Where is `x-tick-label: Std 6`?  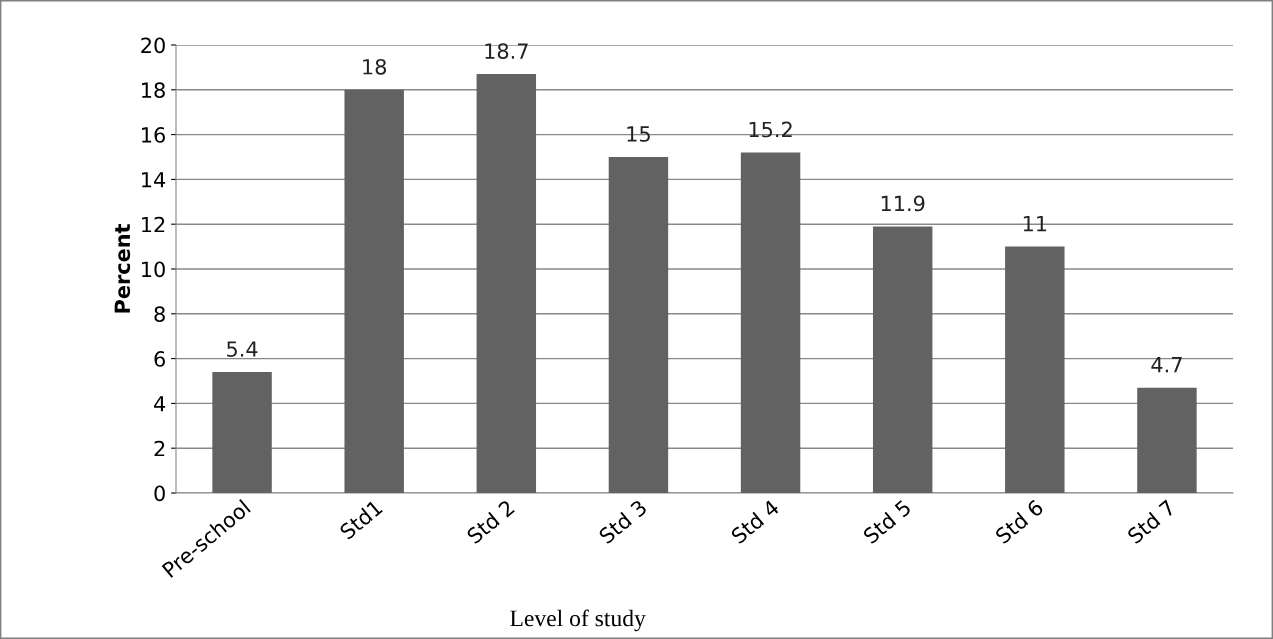
x-tick-label: Std 6 is located at coordinates (1019, 521).